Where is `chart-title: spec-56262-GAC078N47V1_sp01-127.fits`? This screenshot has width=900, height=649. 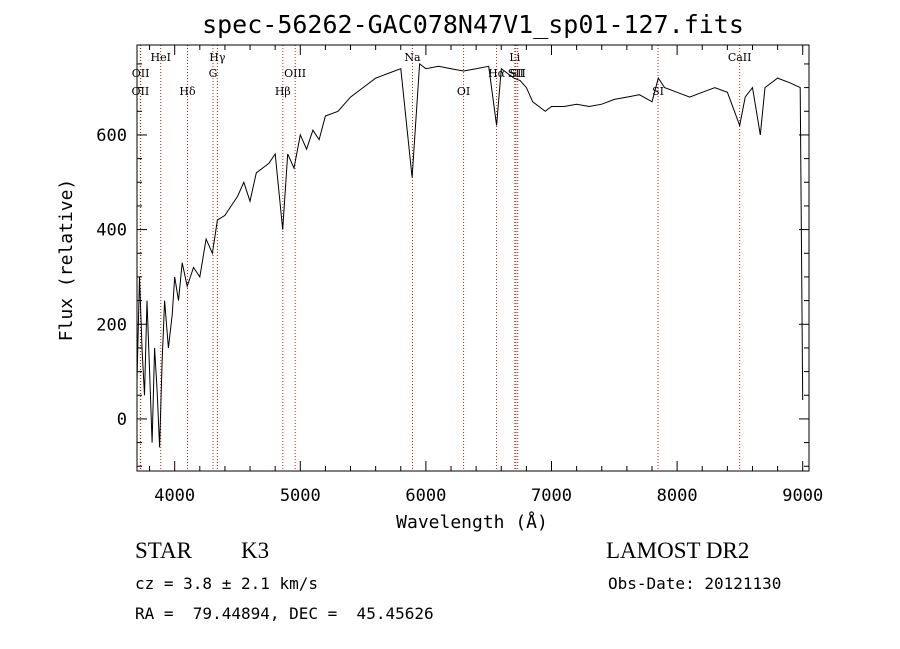
chart-title: spec-56262-GAC078N47V1_sp01-127.fits is located at coordinates (473, 24).